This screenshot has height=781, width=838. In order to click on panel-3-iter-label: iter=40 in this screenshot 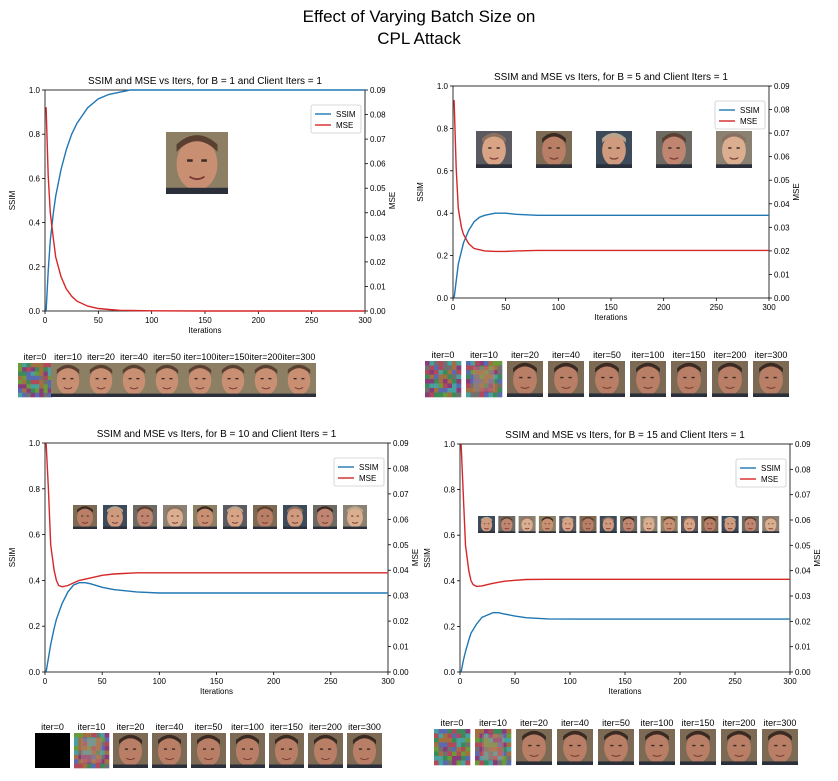, I will do `click(170, 727)`.